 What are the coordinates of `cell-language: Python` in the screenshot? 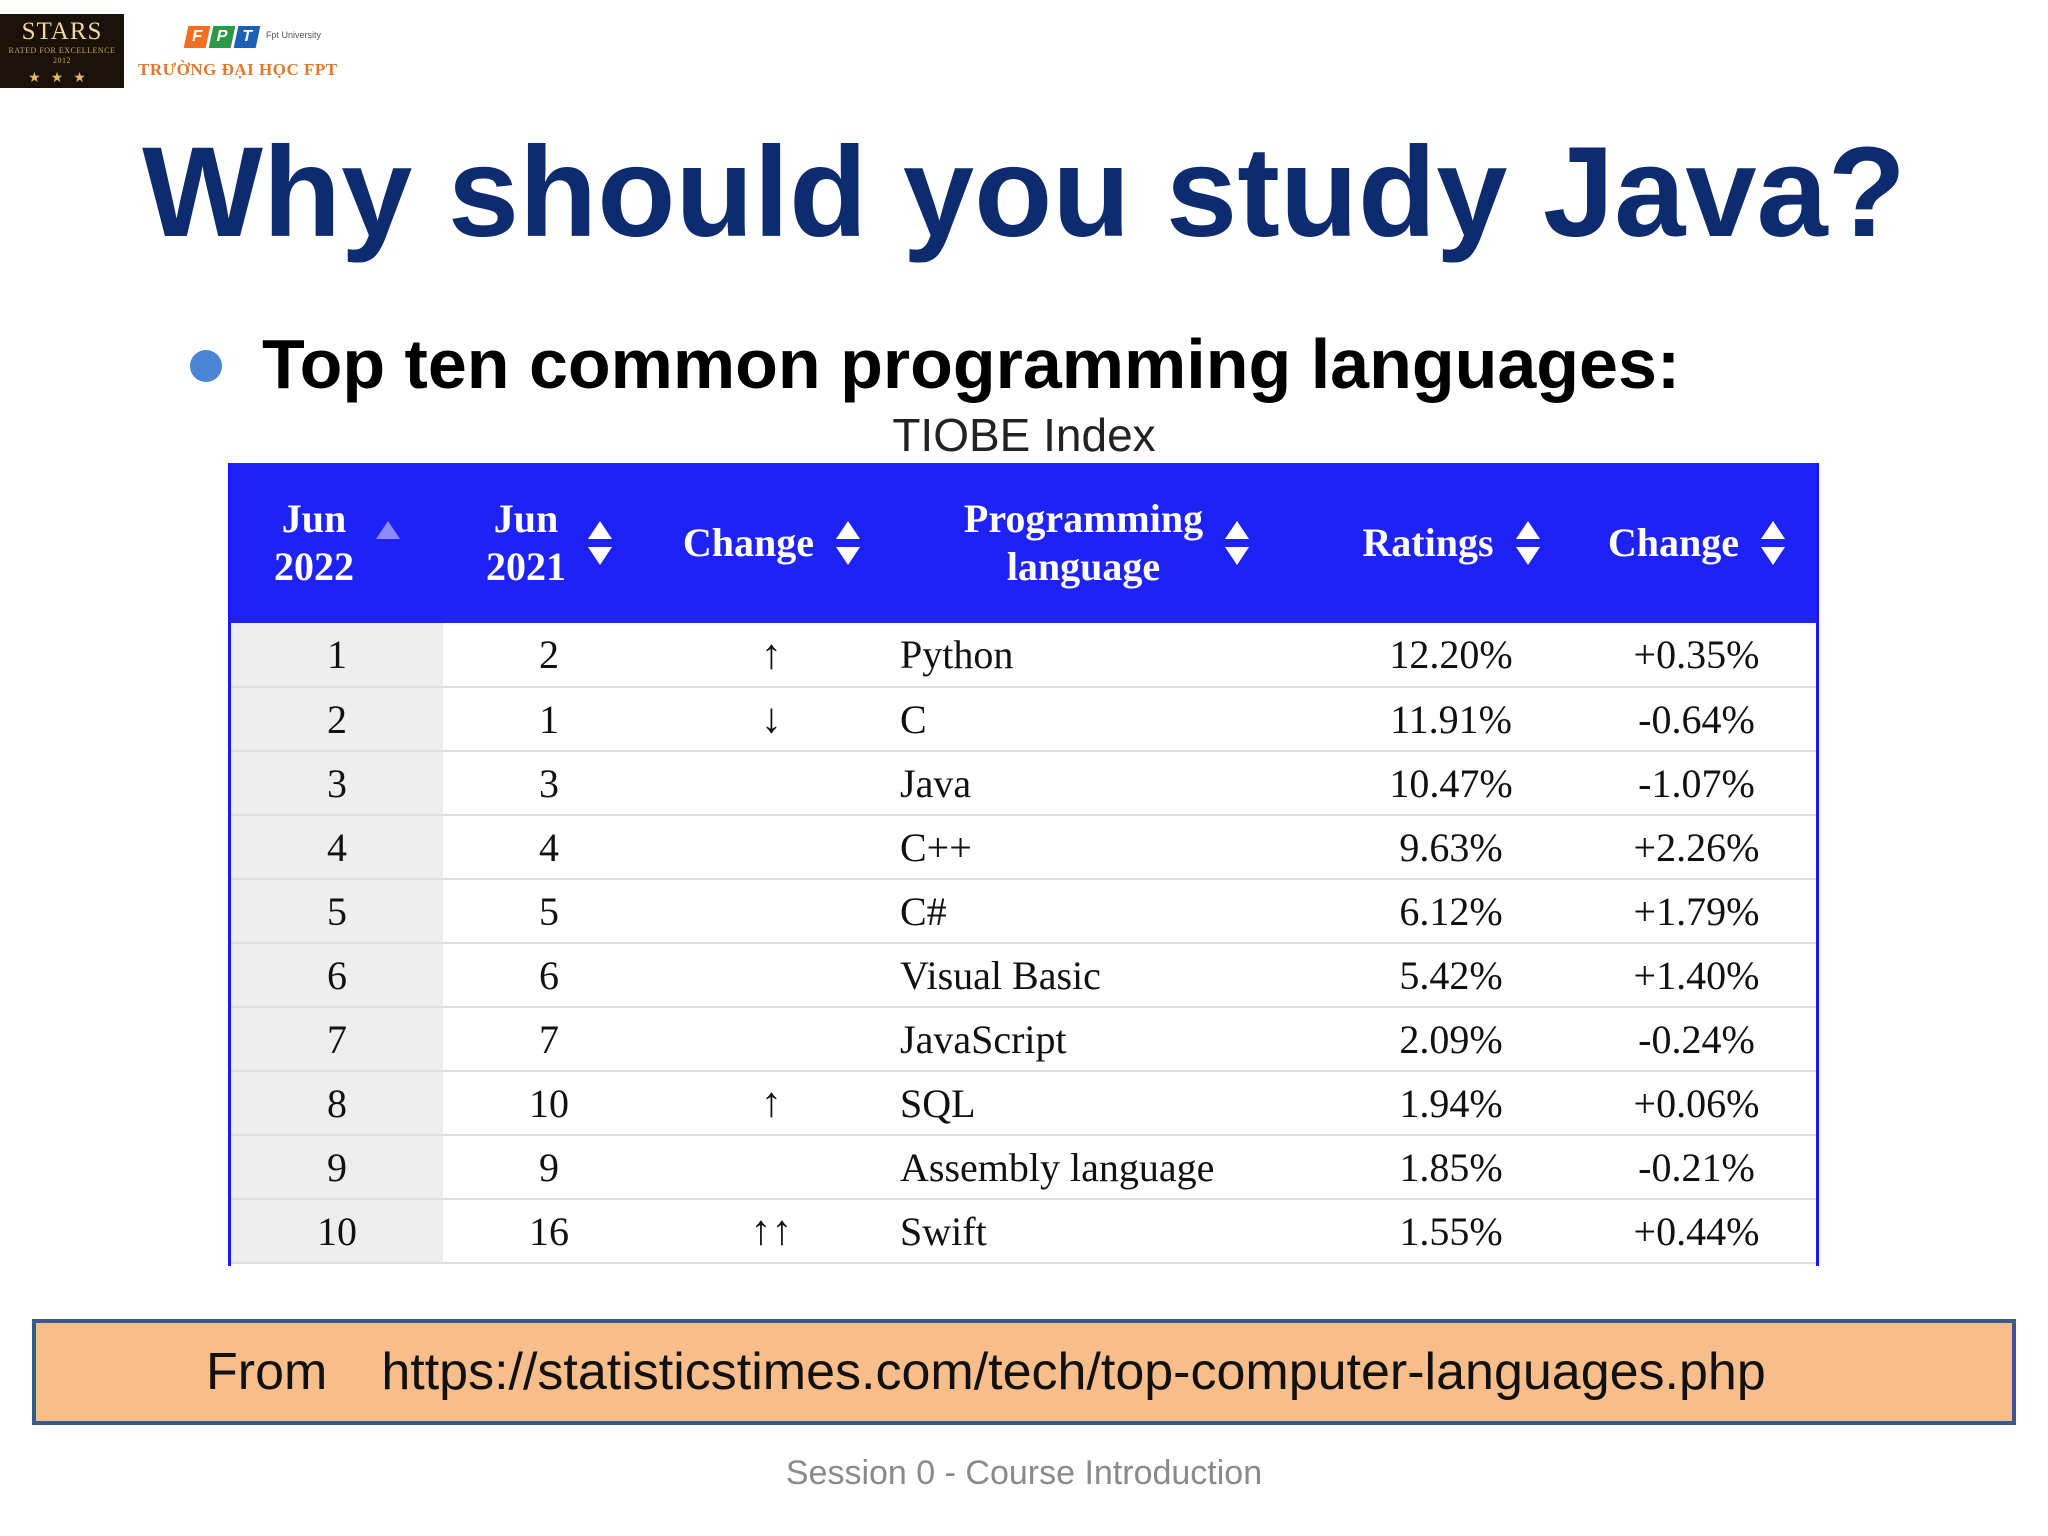 It's located at (1106, 655).